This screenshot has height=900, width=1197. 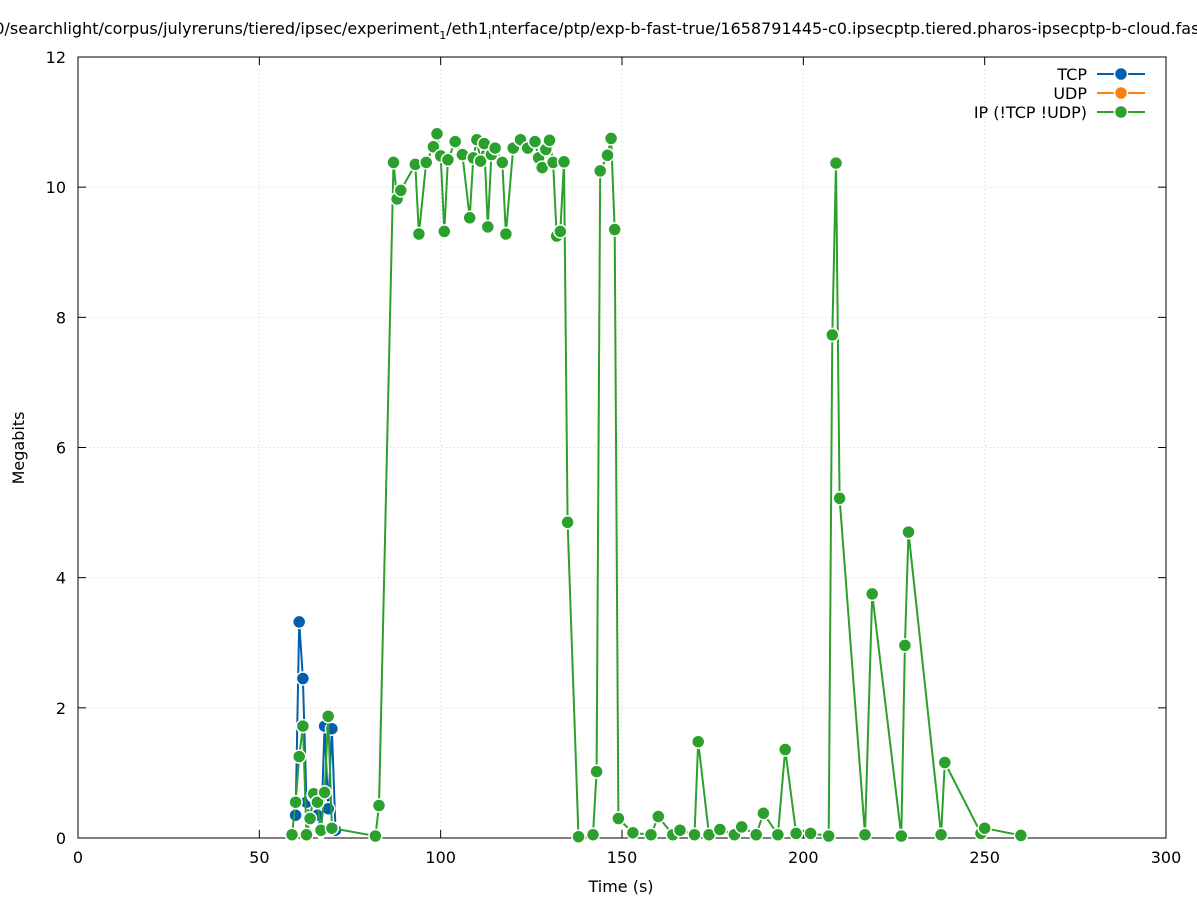 I want to click on y-tick-label: 12, so click(x=56, y=57).